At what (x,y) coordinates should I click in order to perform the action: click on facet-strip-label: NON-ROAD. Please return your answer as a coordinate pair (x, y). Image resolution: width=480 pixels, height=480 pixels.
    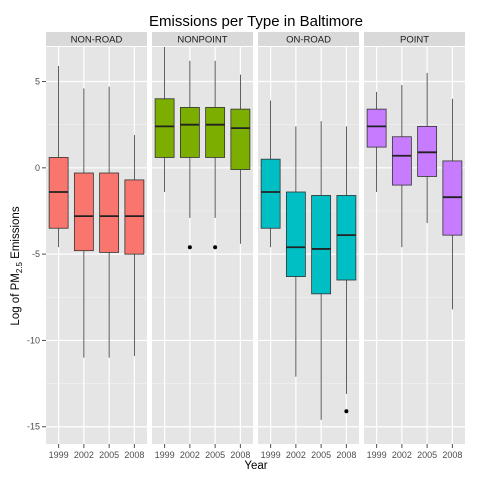
    Looking at the image, I should click on (97, 40).